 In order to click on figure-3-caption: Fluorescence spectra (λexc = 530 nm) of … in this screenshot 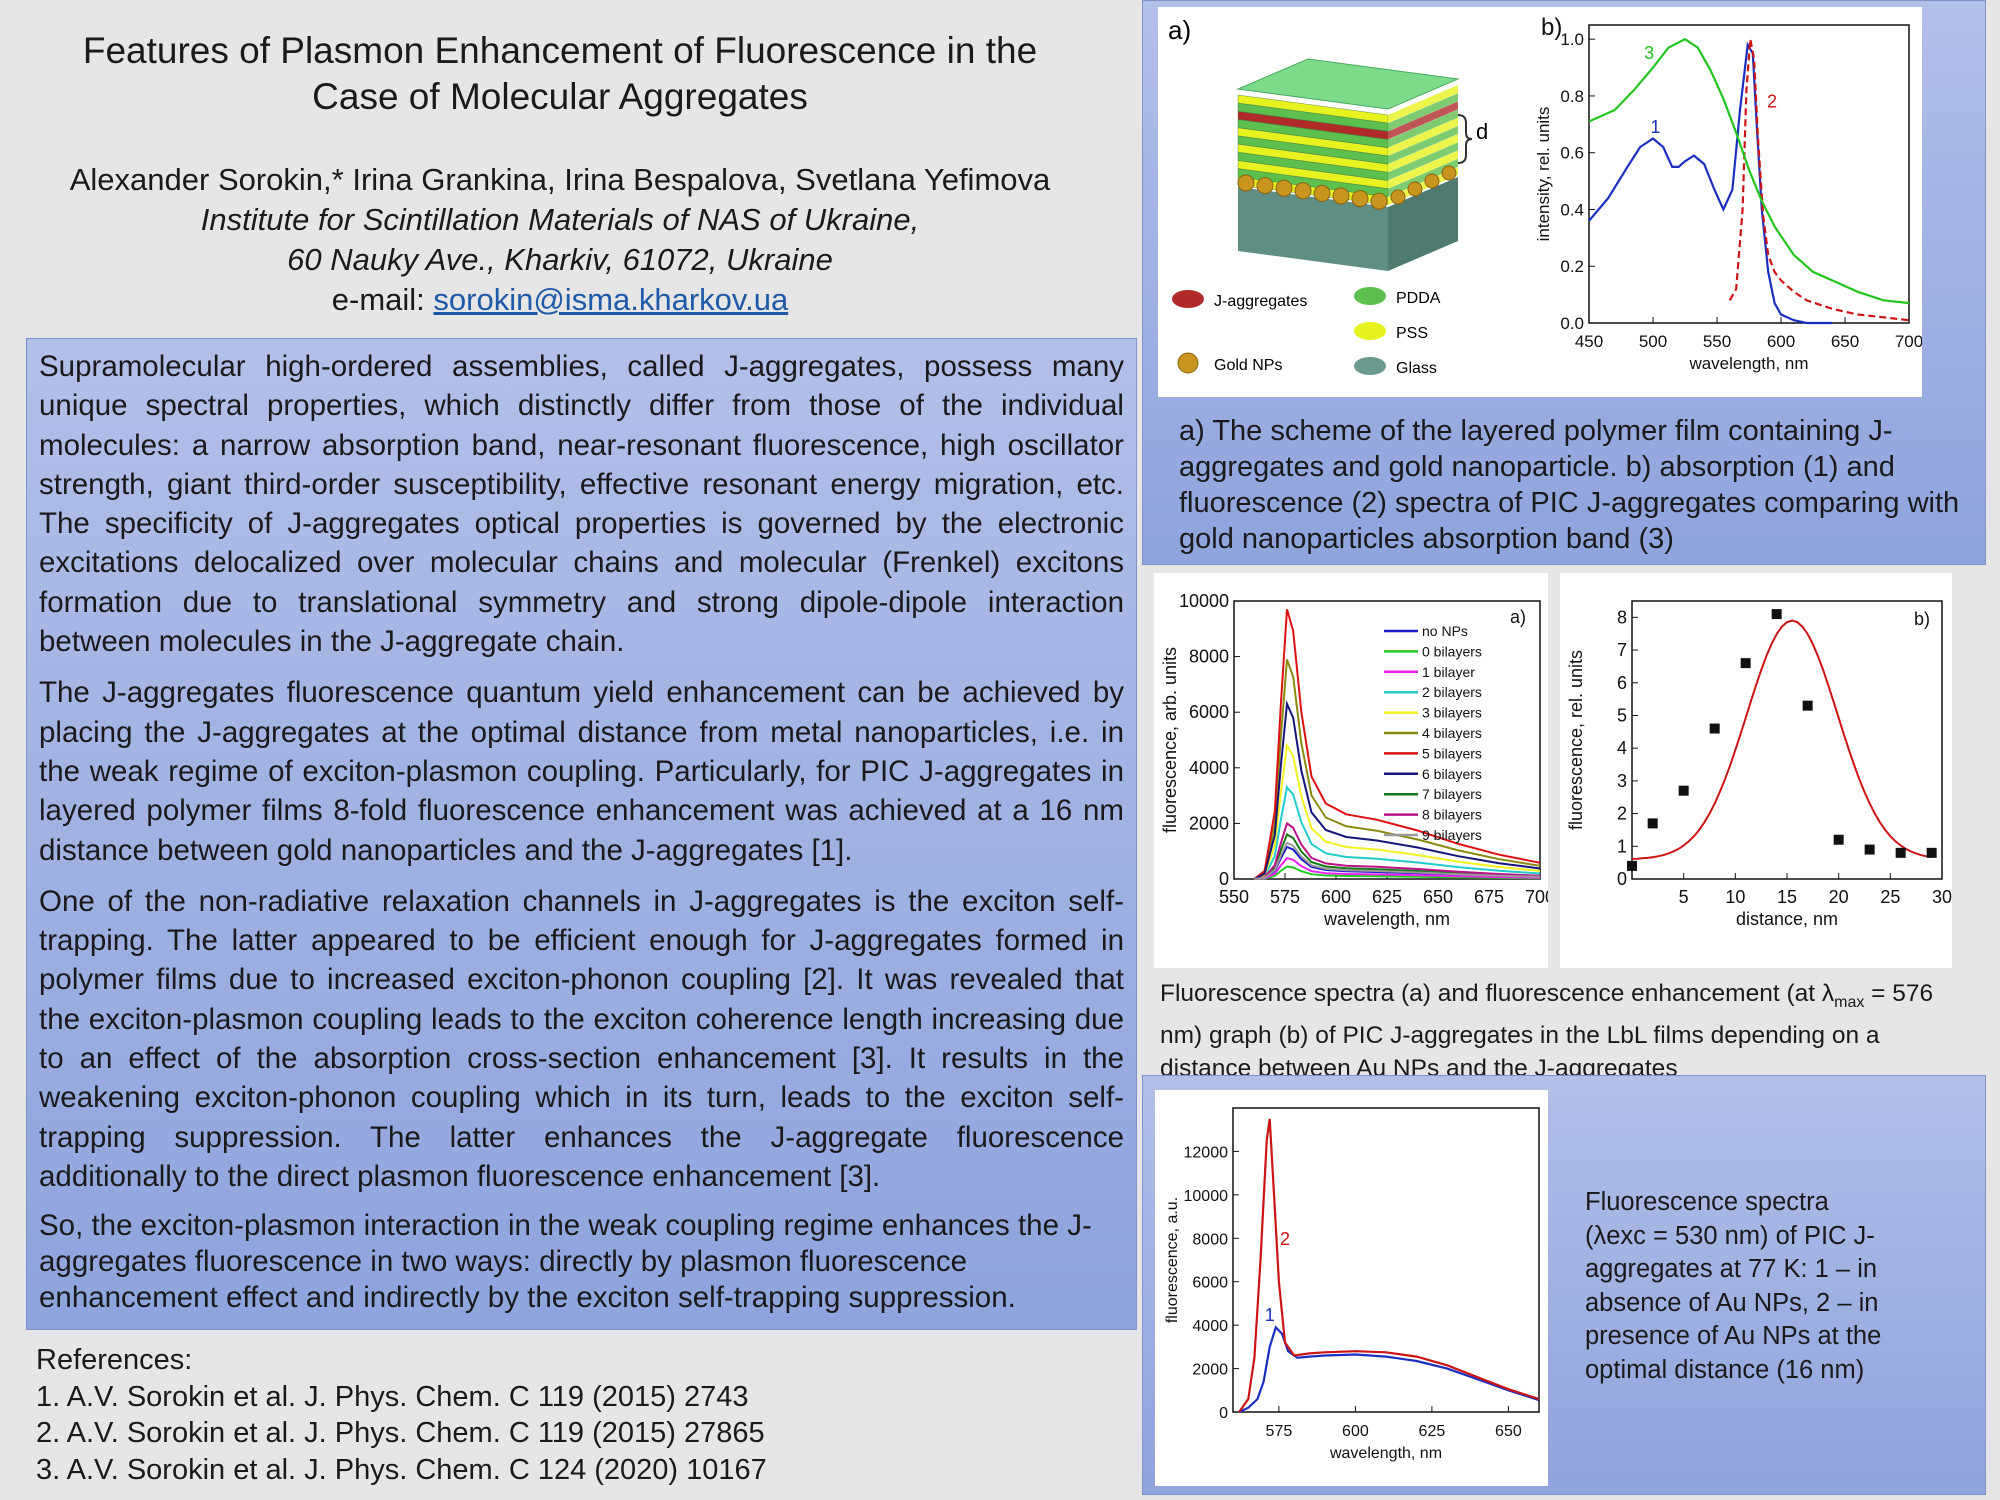, I will do `click(1733, 1286)`.